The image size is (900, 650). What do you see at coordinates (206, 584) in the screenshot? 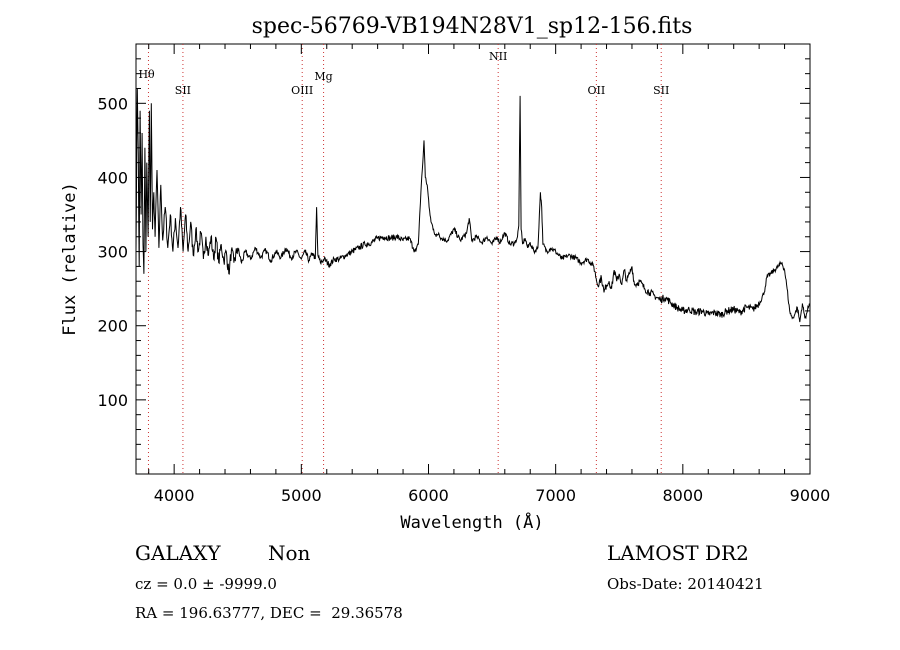
I see `cz-value: cz = 0.0 ± -9999.0` at bounding box center [206, 584].